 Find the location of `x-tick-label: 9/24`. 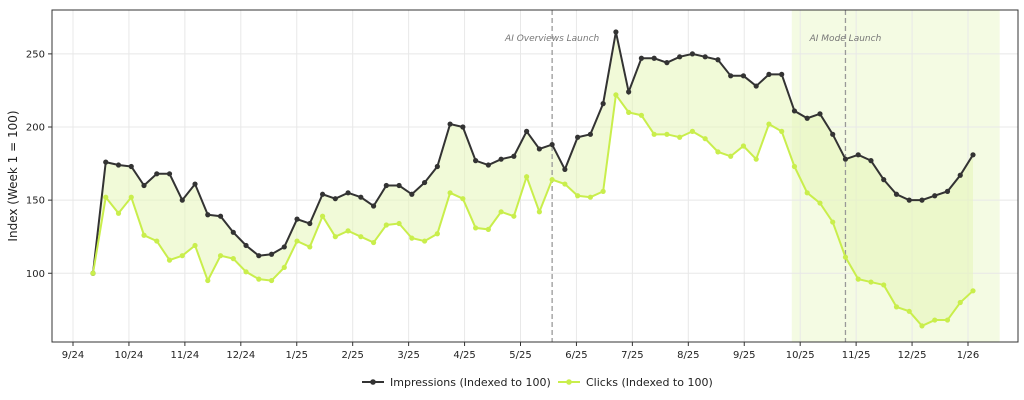

x-tick-label: 9/24 is located at coordinates (73, 355).